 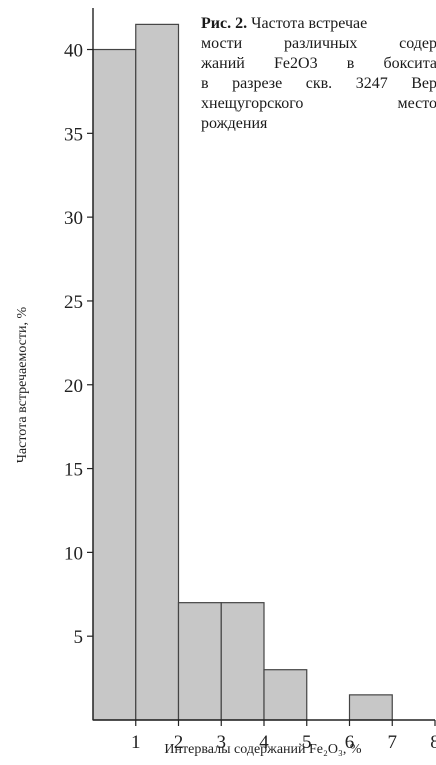 I want to click on x-axis-title: Интервалы содержаний Fe₂O₃, %, so click(x=262, y=749).